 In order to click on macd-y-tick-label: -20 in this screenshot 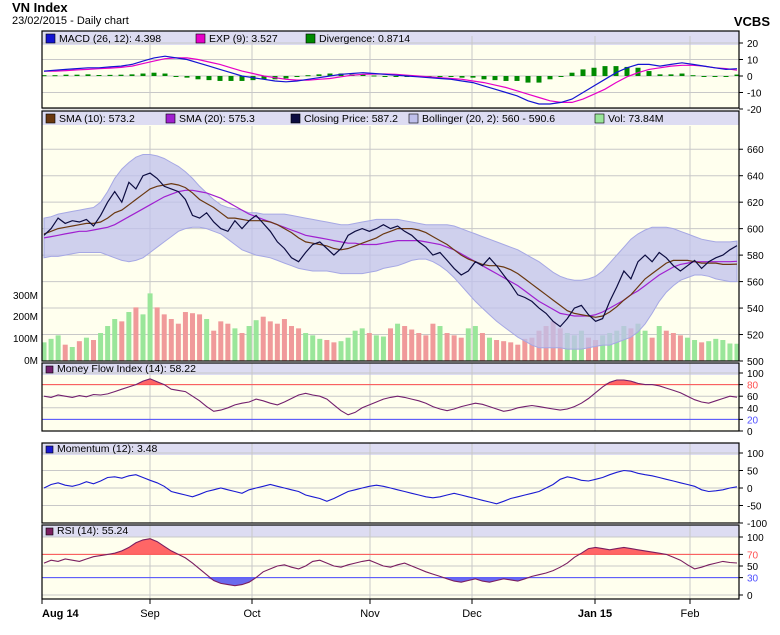, I will do `click(754, 110)`.